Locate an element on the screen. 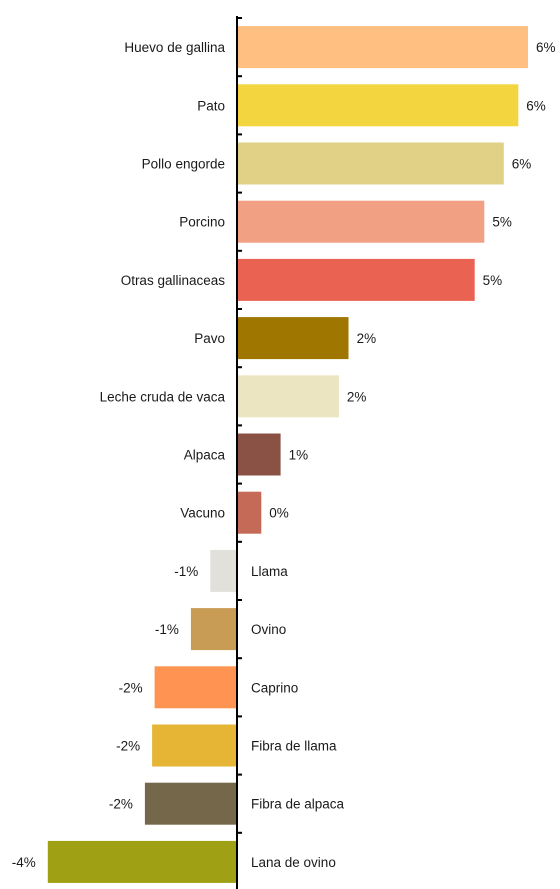 The width and height of the screenshot is (560, 889). category-label: Leche cruda de vaca is located at coordinates (163, 396).